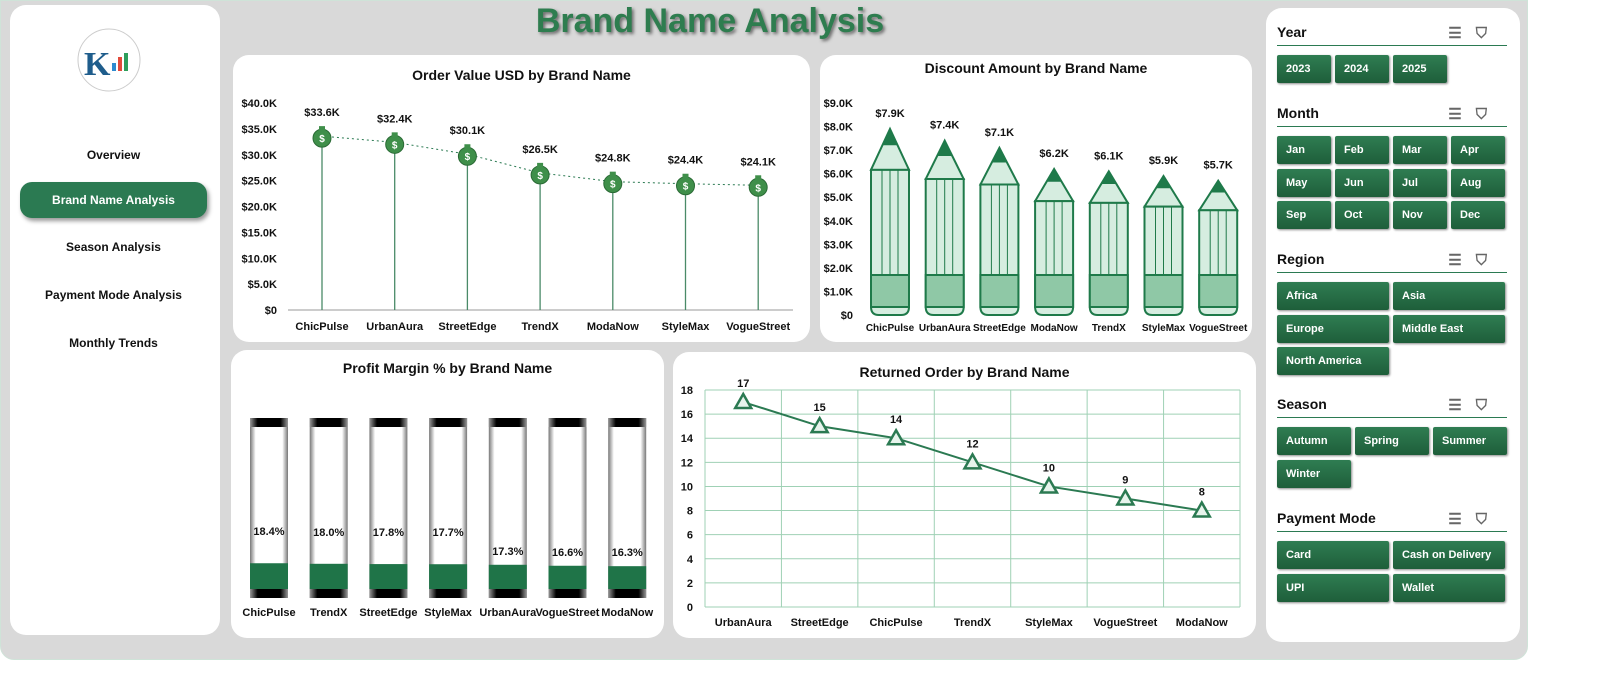 The width and height of the screenshot is (1600, 692). I want to click on nav-payment-mode-analysis: Payment Mode Analysis, so click(113, 295).